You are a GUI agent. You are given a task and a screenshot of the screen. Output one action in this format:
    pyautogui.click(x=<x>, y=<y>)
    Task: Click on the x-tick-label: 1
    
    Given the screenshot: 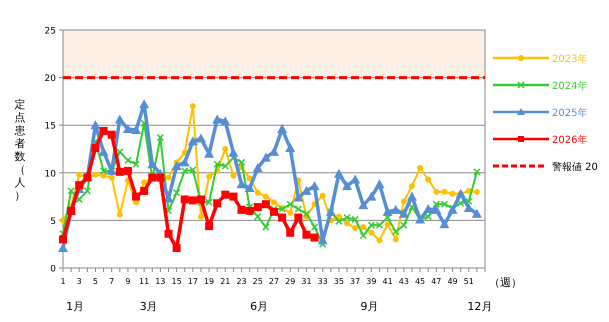 What is the action you would take?
    pyautogui.click(x=63, y=281)
    